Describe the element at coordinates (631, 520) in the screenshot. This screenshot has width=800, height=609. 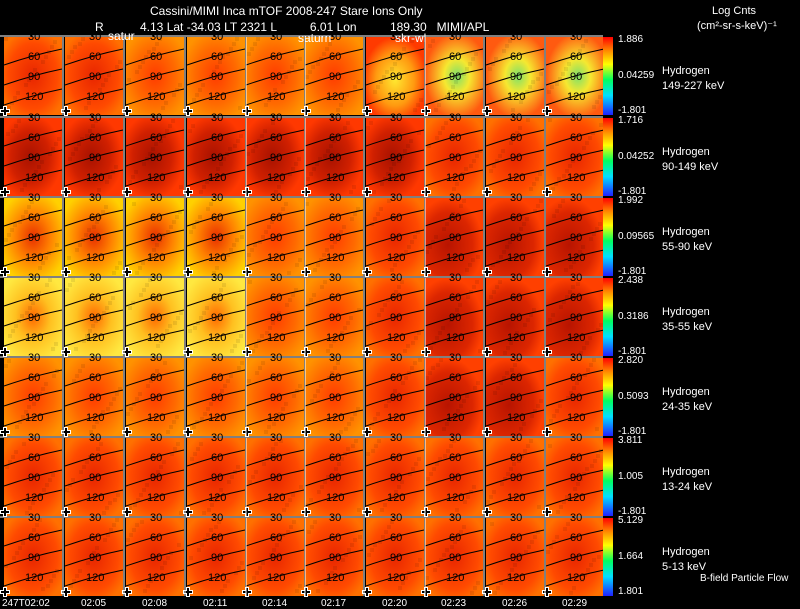
I see `colorbar-max-value: 5.129` at that location.